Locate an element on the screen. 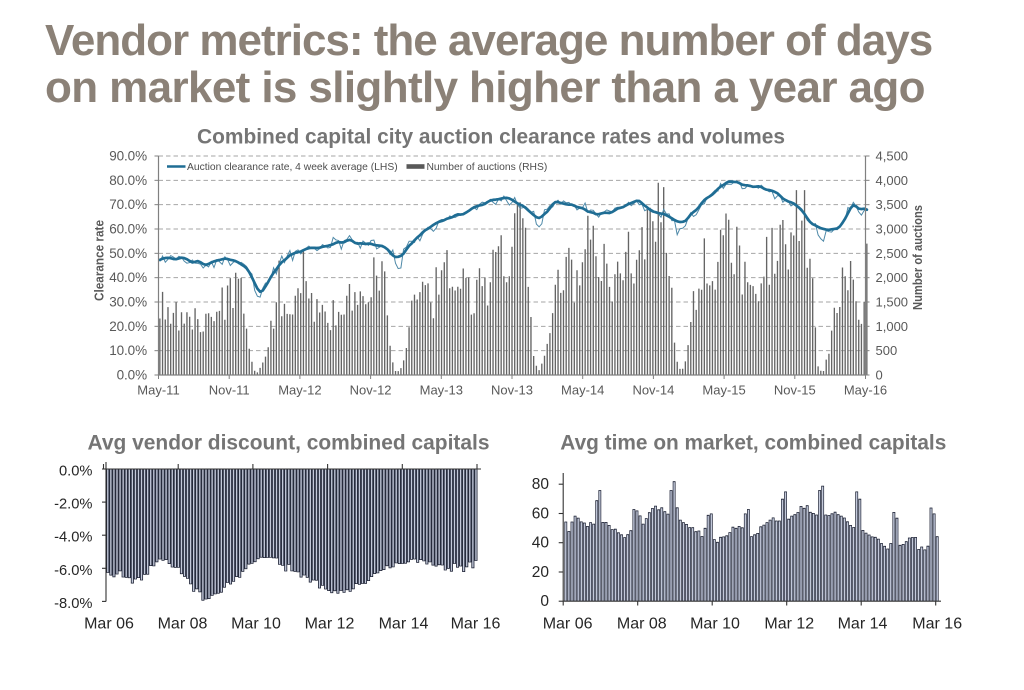  svg-text: Nov-13 is located at coordinates (512, 390).